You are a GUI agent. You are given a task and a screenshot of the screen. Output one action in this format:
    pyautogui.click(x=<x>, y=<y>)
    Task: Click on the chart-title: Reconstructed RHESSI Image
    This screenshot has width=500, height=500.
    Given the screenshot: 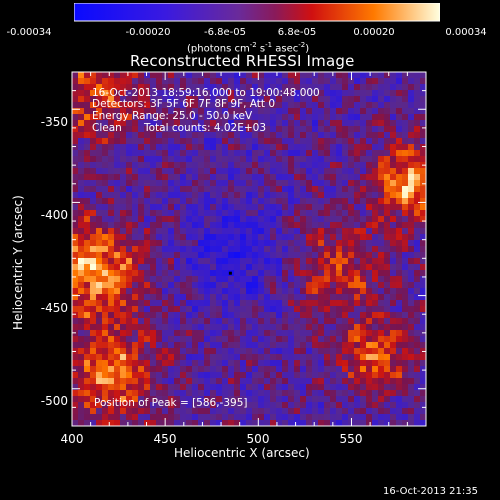 What is the action you would take?
    pyautogui.click(x=242, y=61)
    